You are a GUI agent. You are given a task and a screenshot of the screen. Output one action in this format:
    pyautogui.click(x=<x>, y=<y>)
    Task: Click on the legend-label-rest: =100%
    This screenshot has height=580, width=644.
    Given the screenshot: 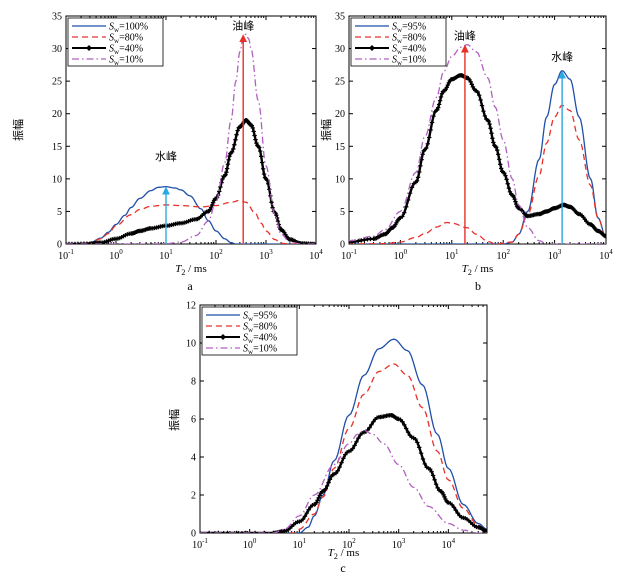 What is the action you would take?
    pyautogui.click(x=133, y=27)
    